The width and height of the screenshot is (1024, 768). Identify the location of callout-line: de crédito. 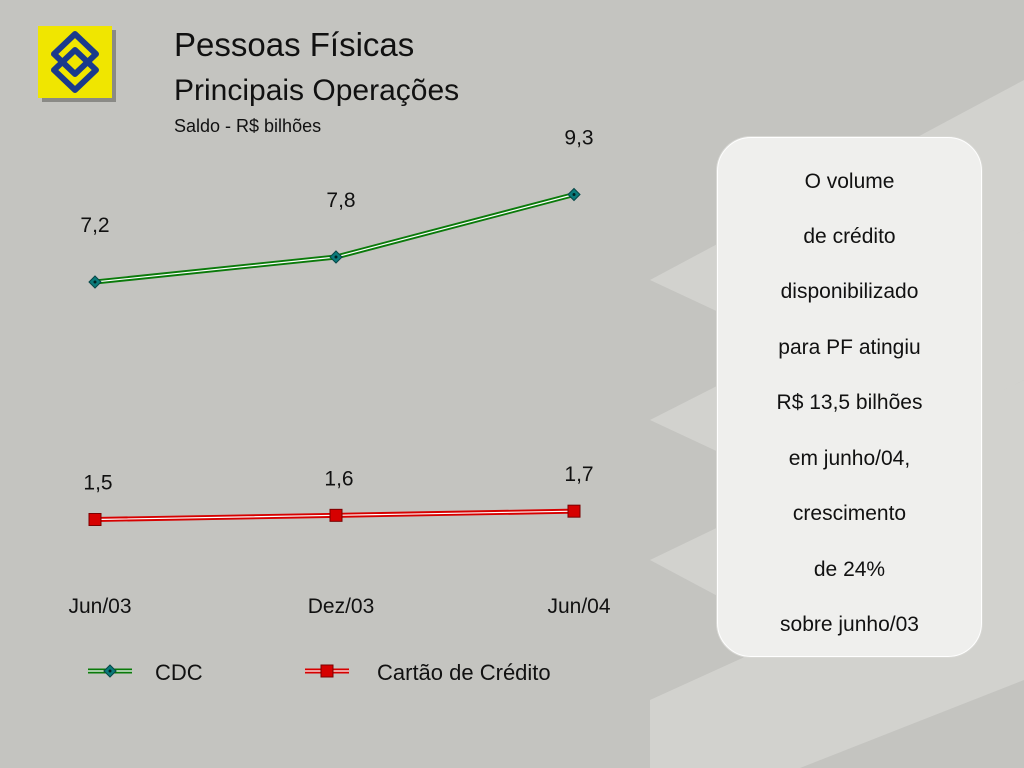
(849, 236).